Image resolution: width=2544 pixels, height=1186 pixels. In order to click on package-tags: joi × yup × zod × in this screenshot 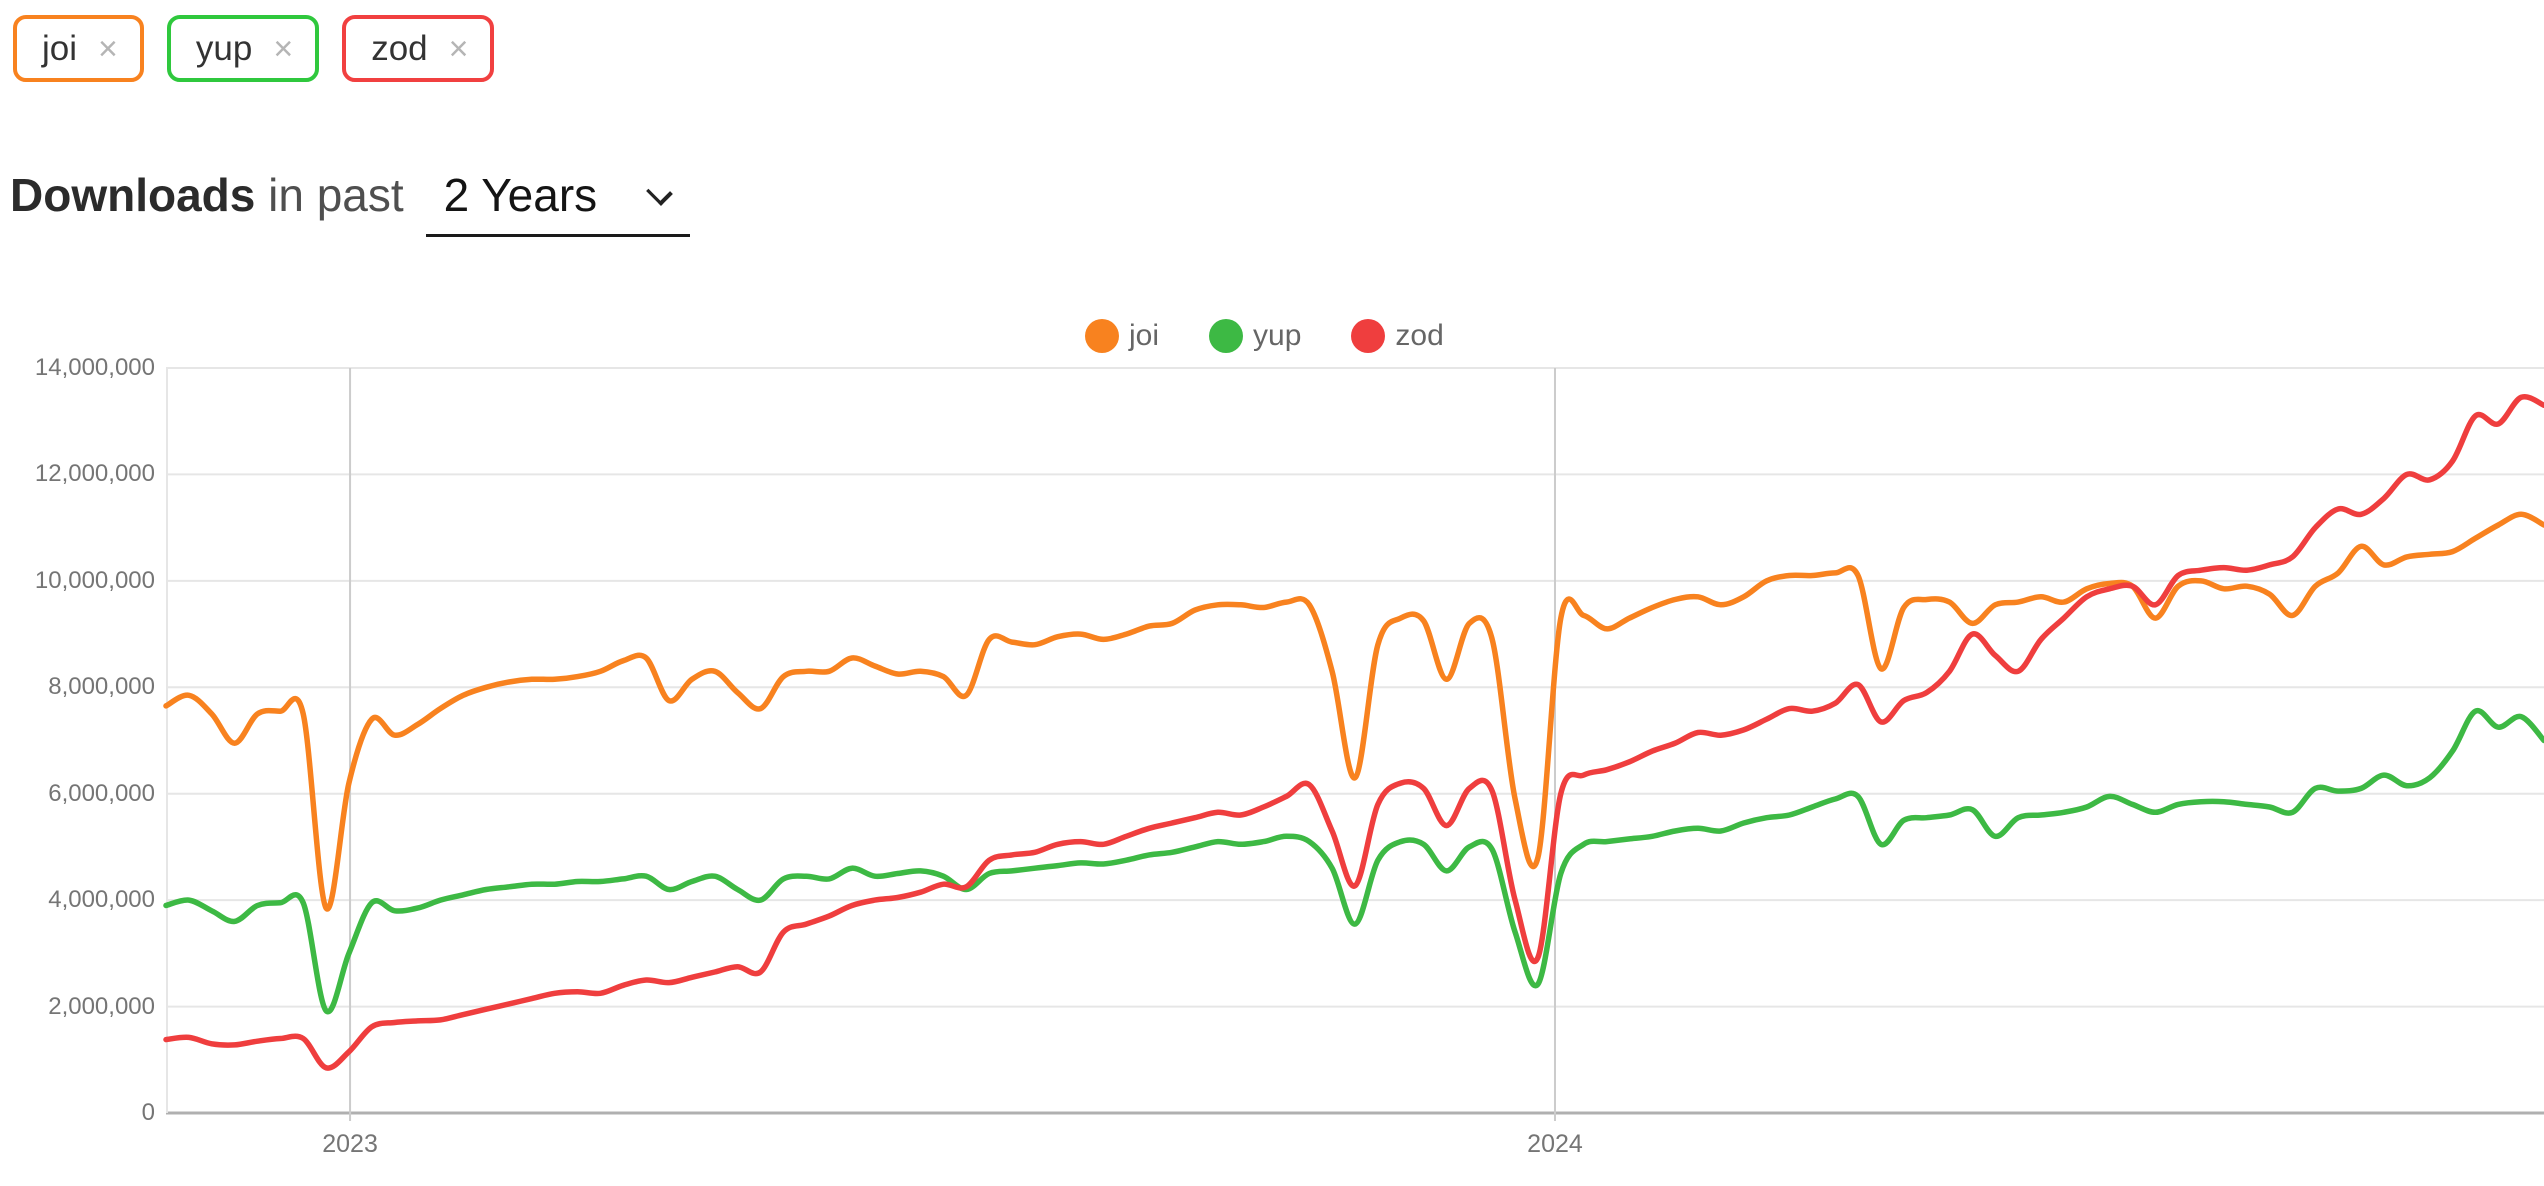, I will do `click(254, 48)`.